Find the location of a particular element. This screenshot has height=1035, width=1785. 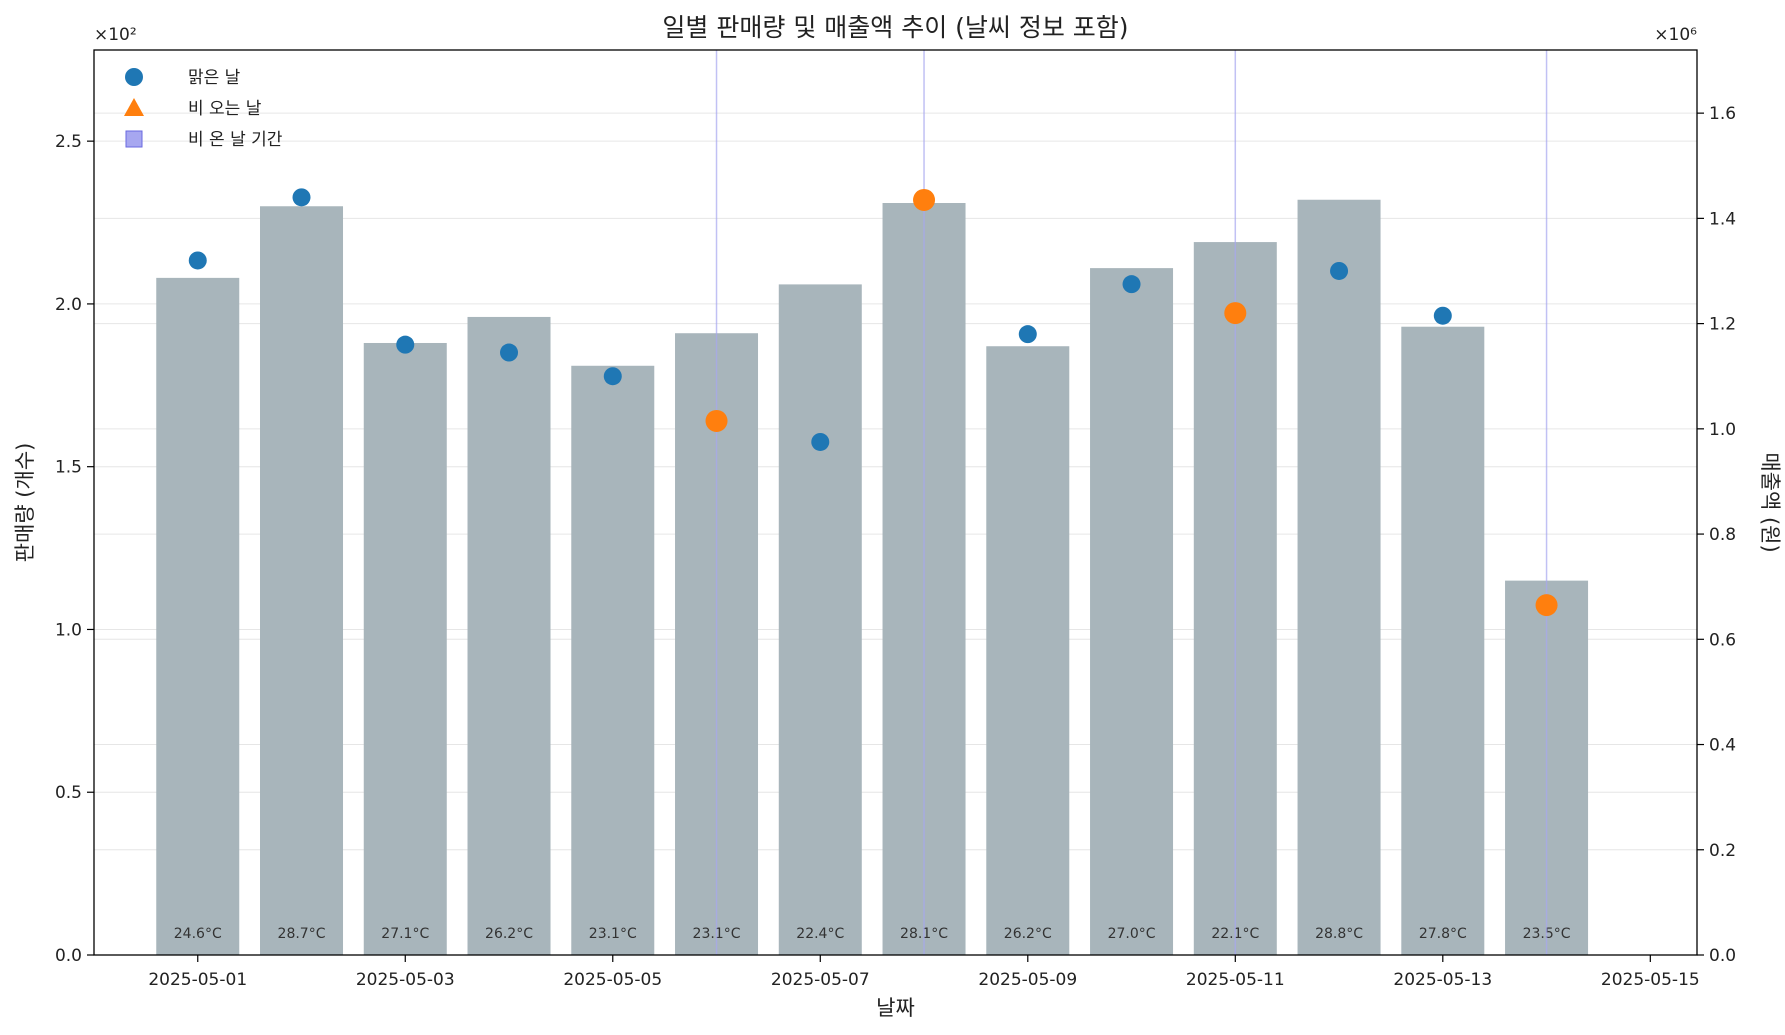

y-tick-label-3: 1.5 is located at coordinates (68, 468).